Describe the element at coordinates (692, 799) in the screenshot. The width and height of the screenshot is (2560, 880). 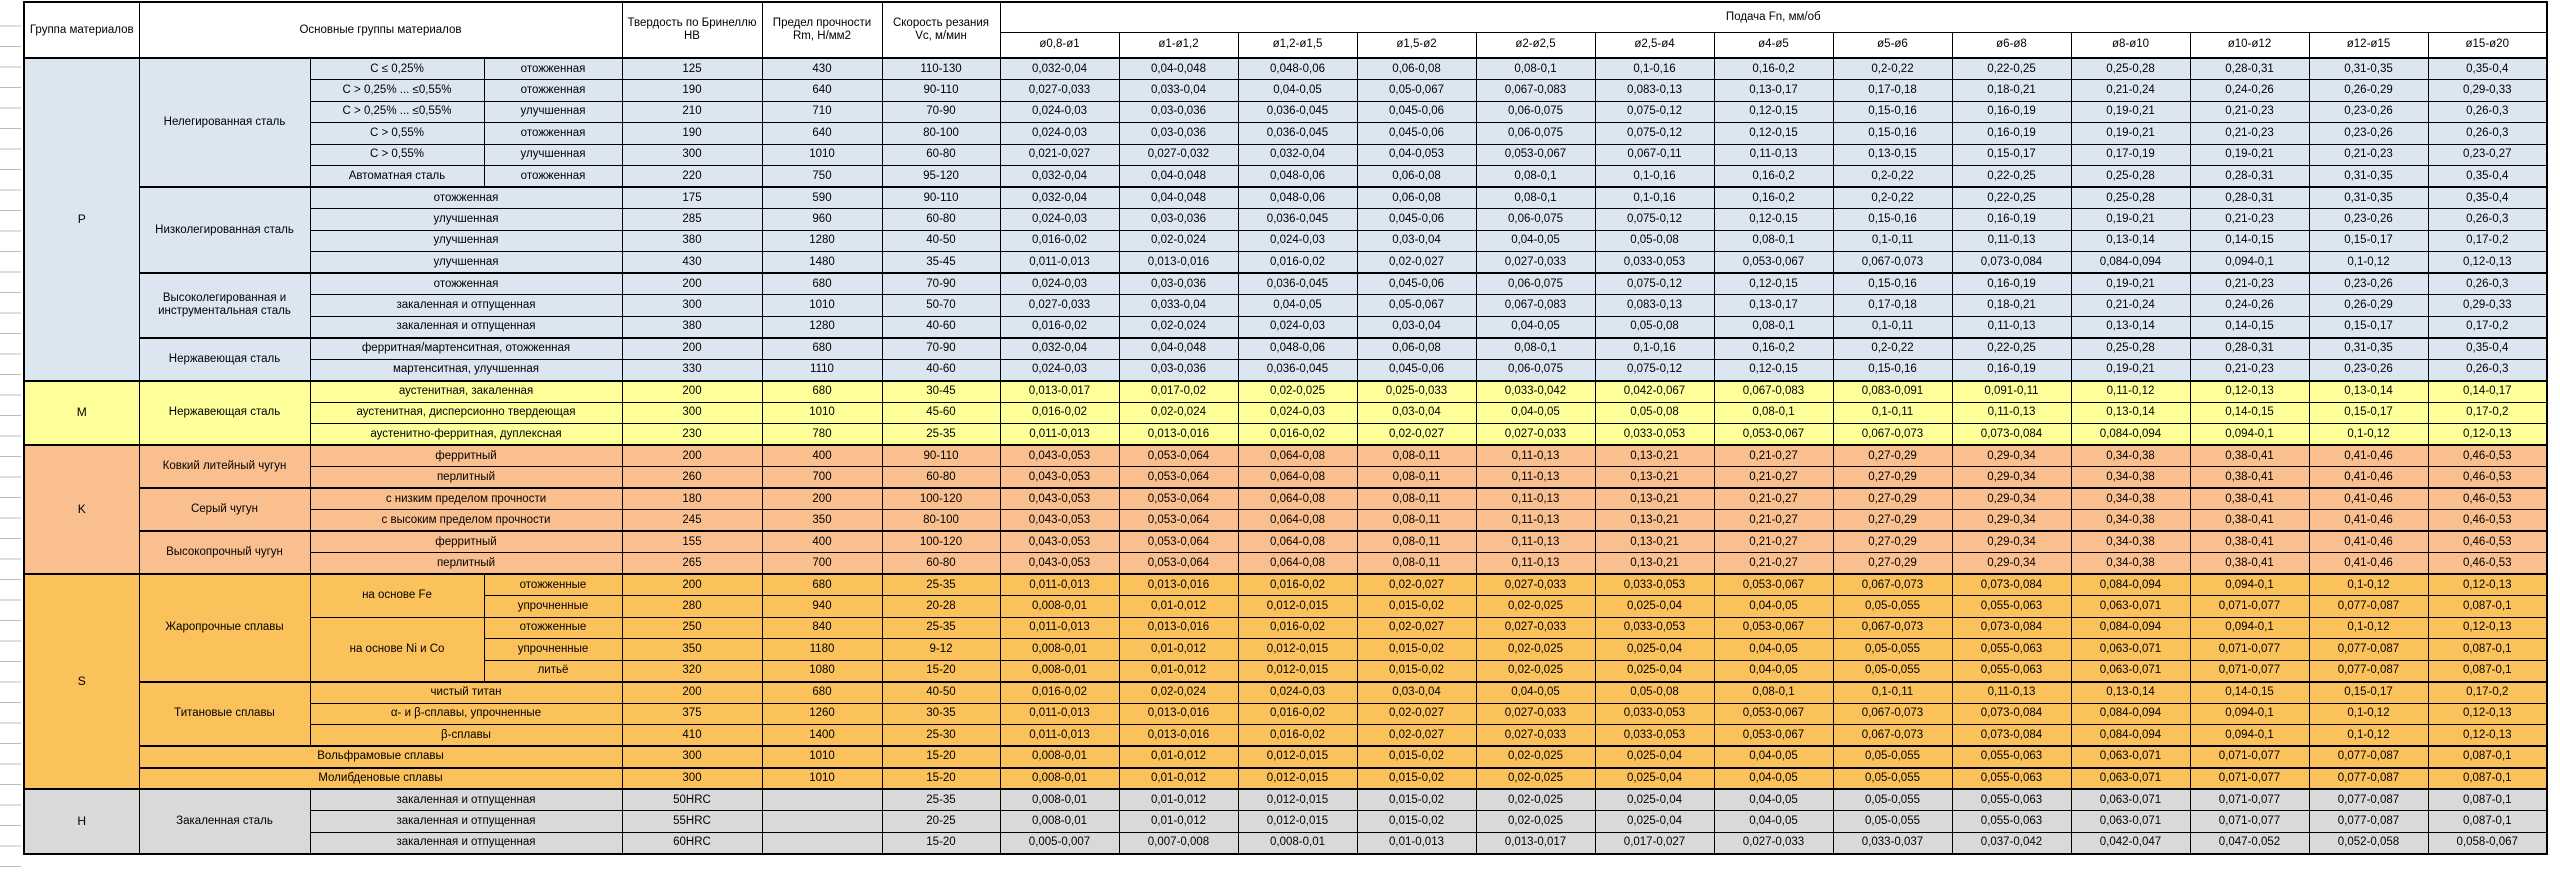
I see `hardness-cell: 50HRC` at that location.